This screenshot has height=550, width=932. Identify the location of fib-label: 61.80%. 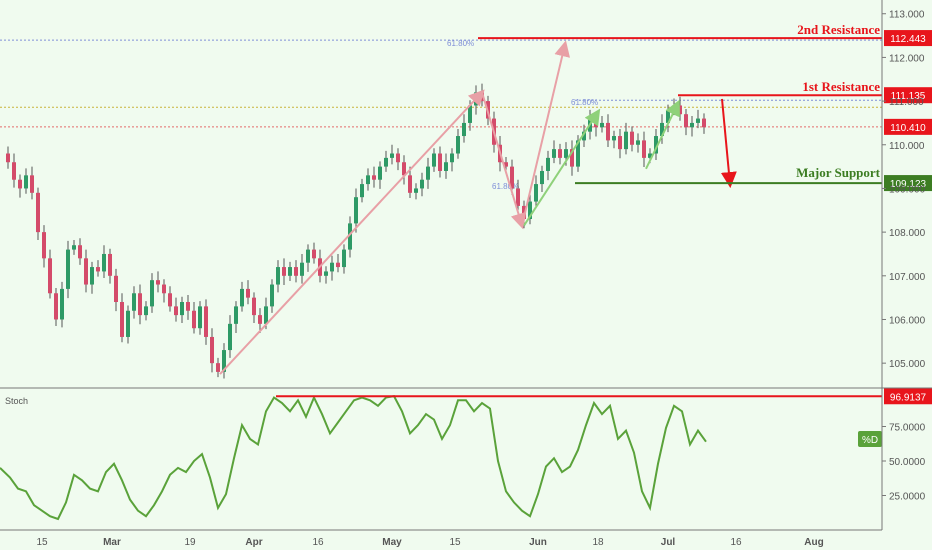
(505, 186).